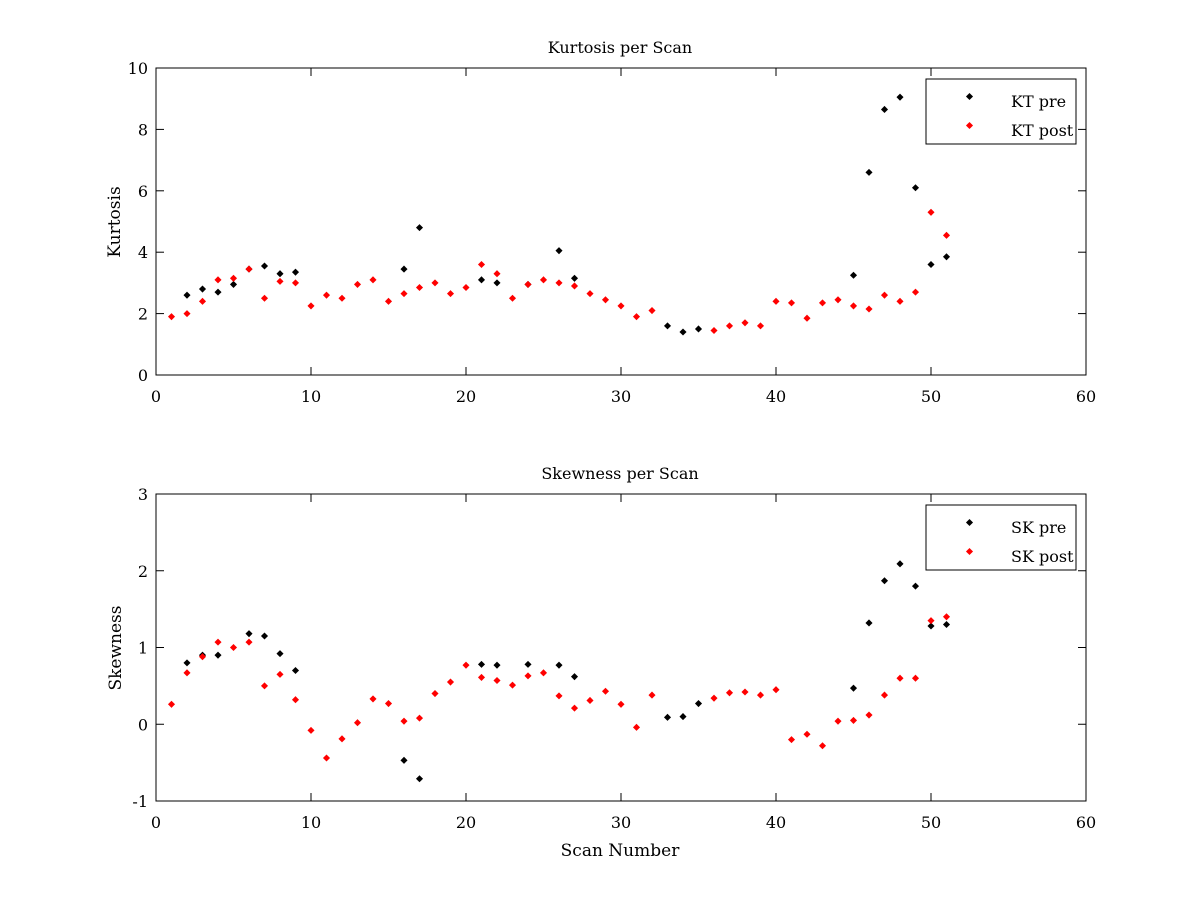 The image size is (1200, 900). Describe the element at coordinates (969, 96) in the screenshot. I see `kurtosis-legend-marker-kt-pre` at that location.